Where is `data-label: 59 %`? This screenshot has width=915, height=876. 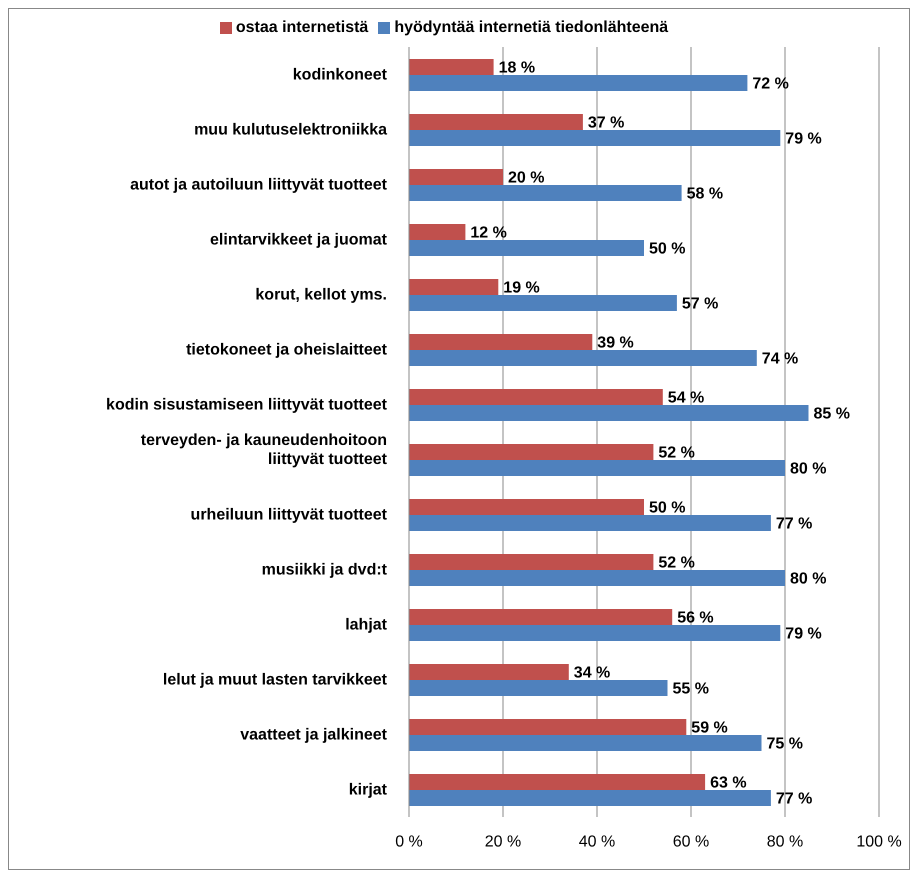
data-label: 59 % is located at coordinates (709, 728).